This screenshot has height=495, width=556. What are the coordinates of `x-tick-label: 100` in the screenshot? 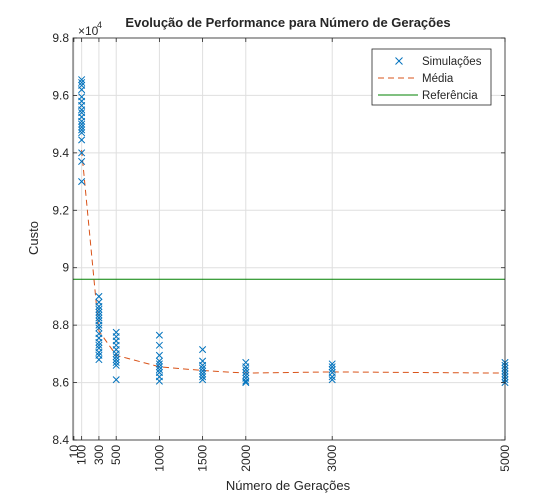 It's located at (82, 455).